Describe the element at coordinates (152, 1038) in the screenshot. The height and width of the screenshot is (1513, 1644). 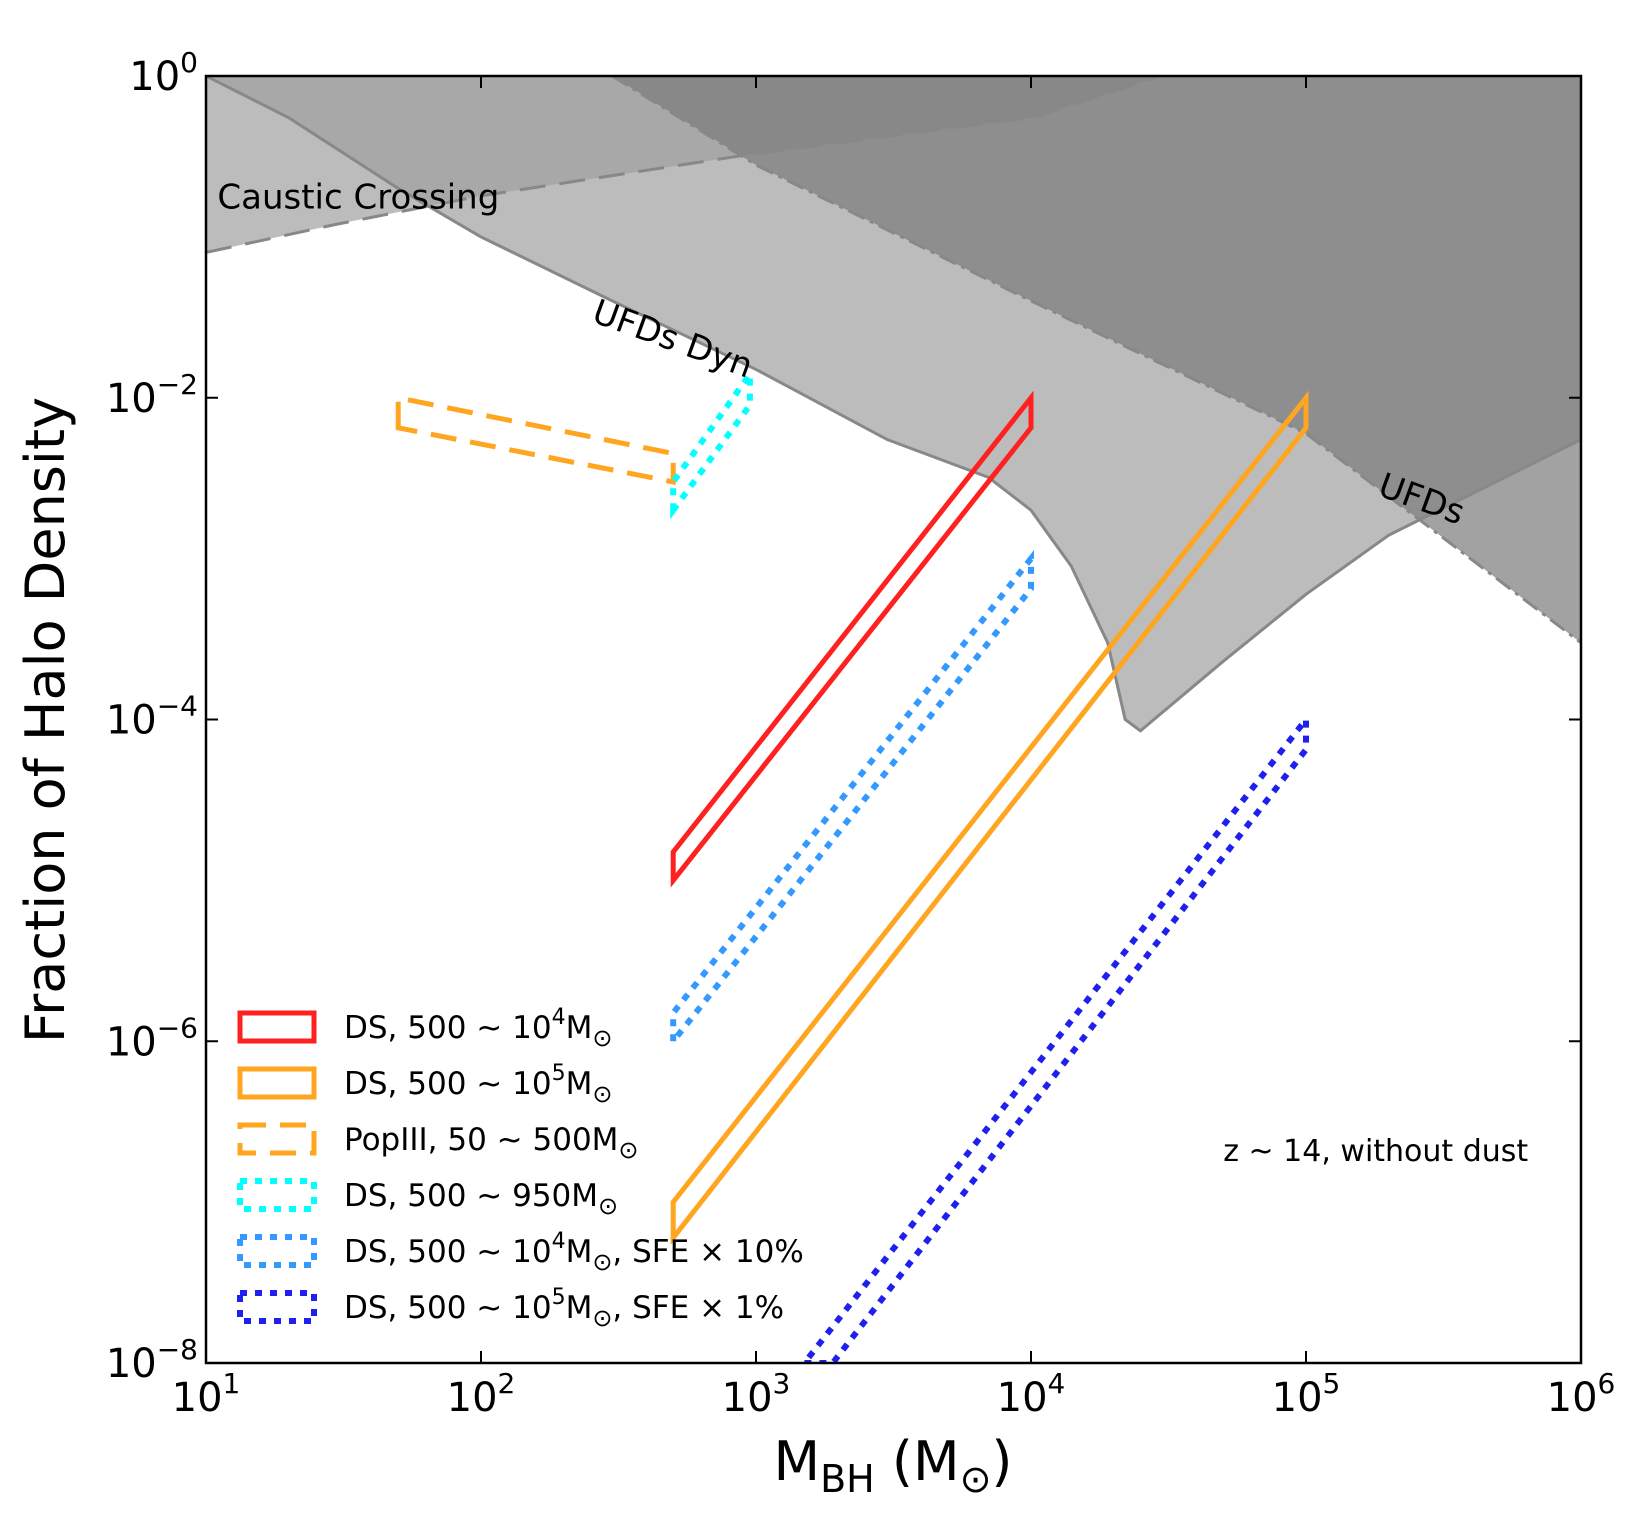
I see `y-tick-label-6: 10⁻⁶` at that location.